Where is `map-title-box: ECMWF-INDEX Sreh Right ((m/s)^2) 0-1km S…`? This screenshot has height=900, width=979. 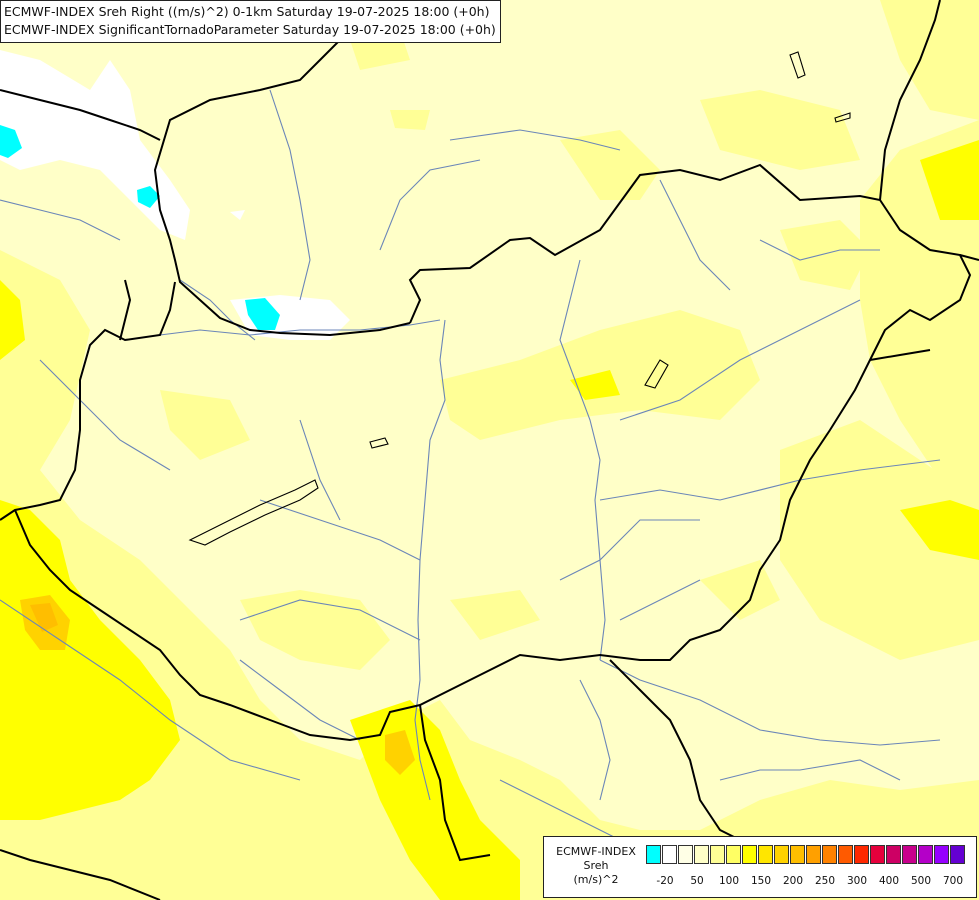
map-title-box: ECMWF-INDEX Sreh Right ((m/s)^2) 0-1km S… is located at coordinates (250, 21).